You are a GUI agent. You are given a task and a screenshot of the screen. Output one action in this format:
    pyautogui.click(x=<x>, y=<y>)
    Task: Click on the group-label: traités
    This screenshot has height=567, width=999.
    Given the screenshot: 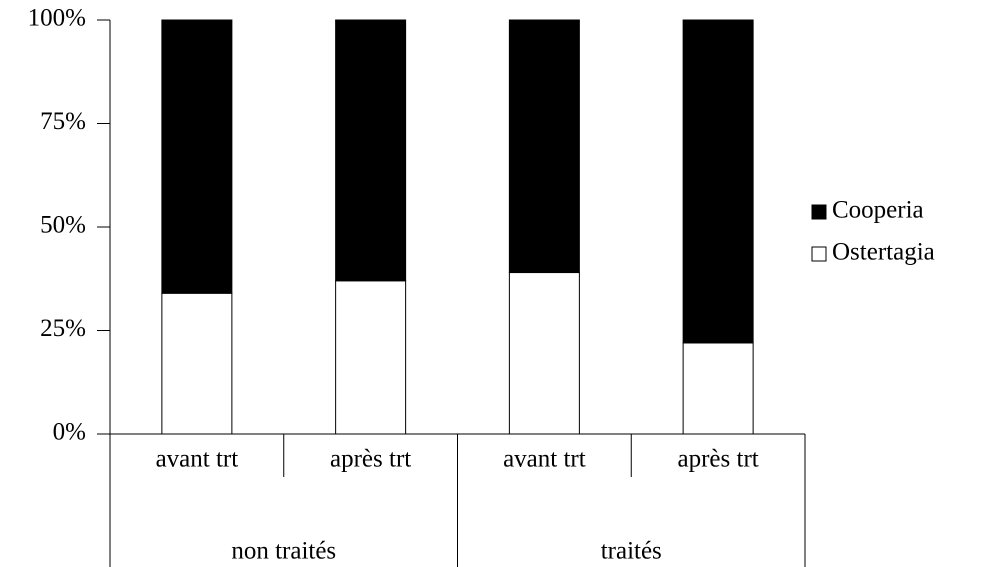 What is the action you would take?
    pyautogui.click(x=631, y=551)
    